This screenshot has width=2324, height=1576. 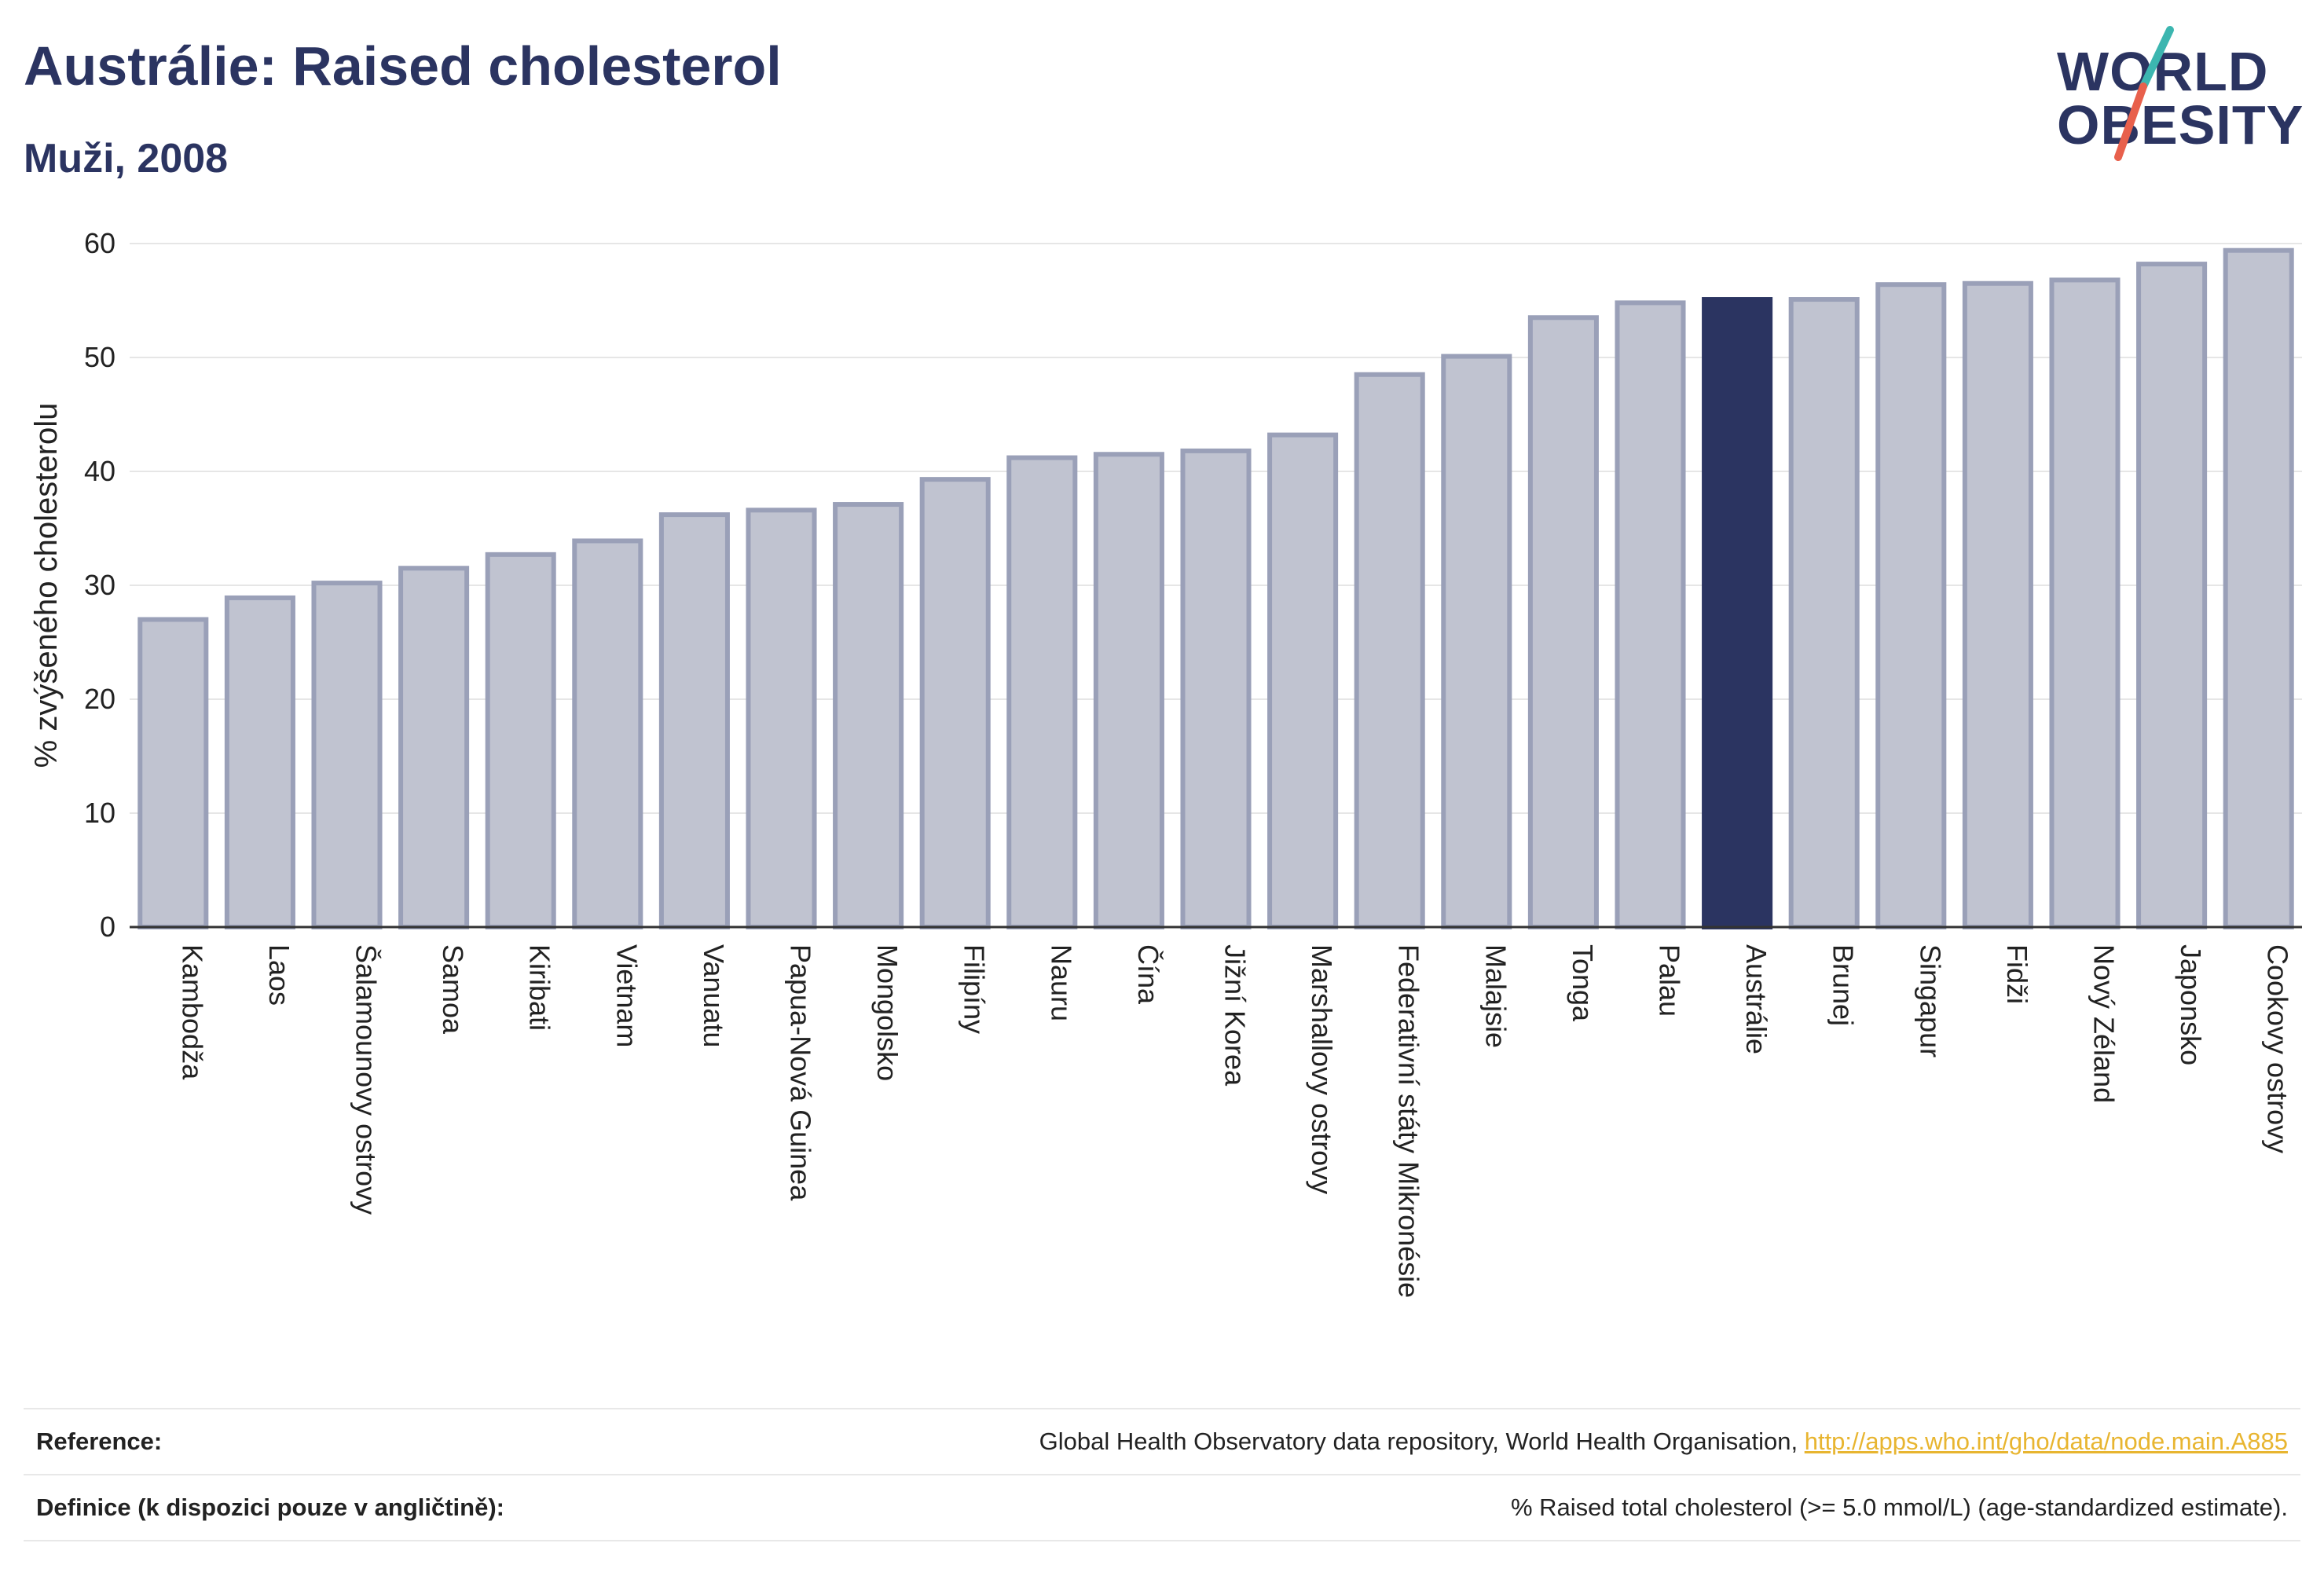 What do you see at coordinates (1061, 982) in the screenshot?
I see `x-tick-label: Nauru` at bounding box center [1061, 982].